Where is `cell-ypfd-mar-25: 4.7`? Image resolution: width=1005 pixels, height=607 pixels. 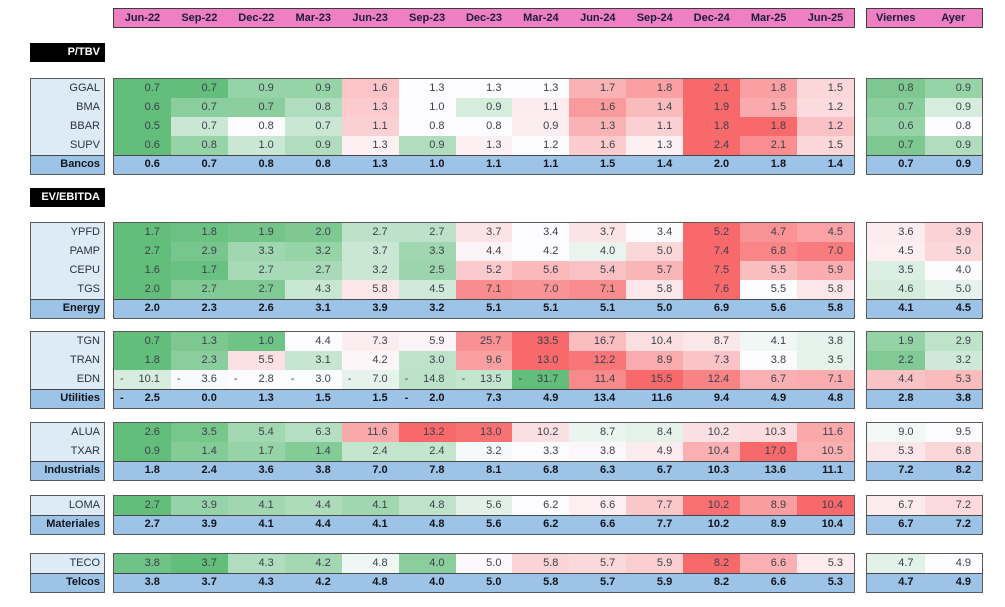
cell-ypfd-mar-25: 4.7 is located at coordinates (769, 232).